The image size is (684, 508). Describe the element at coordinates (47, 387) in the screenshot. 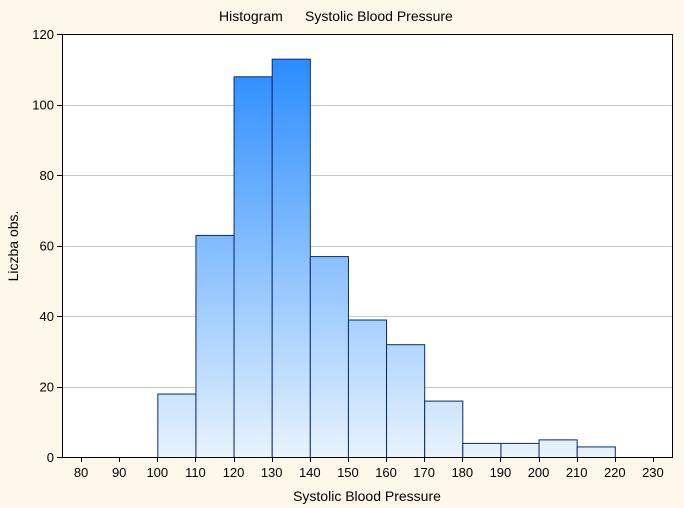

I see `y-tick-label: 20` at that location.